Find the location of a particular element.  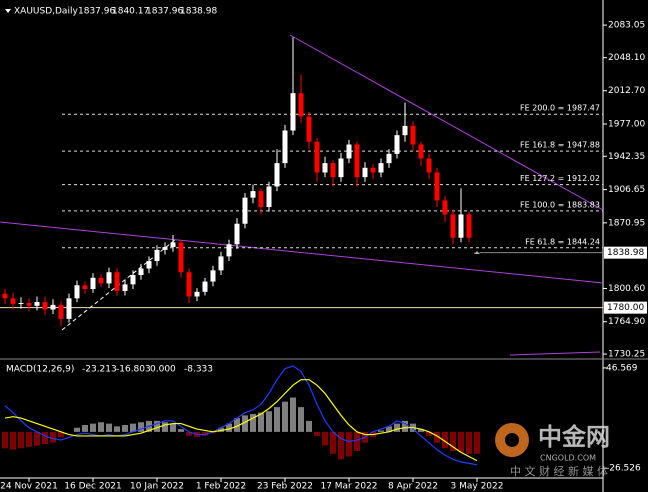

y-tick-label: 2012.70 is located at coordinates (626, 91).